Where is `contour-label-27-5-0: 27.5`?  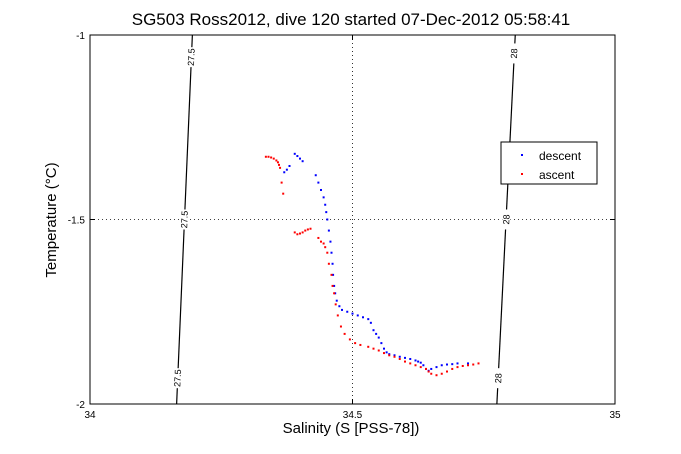
contour-label-27-5-0: 27.5 is located at coordinates (191, 57).